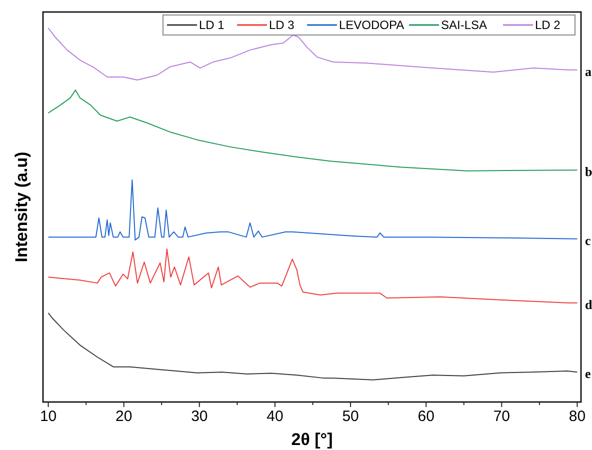  I want to click on x-tick-label: 80, so click(577, 416).